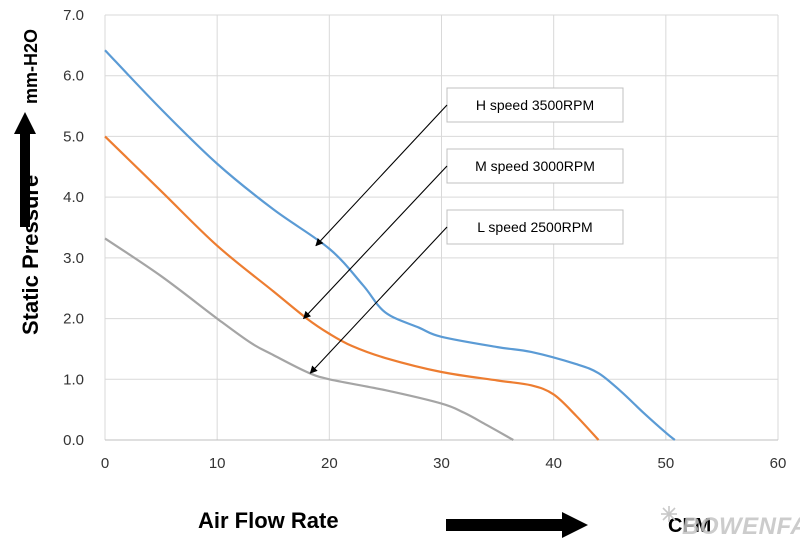  I want to click on callout-2: M speed 3000RPM, so click(463, 234).